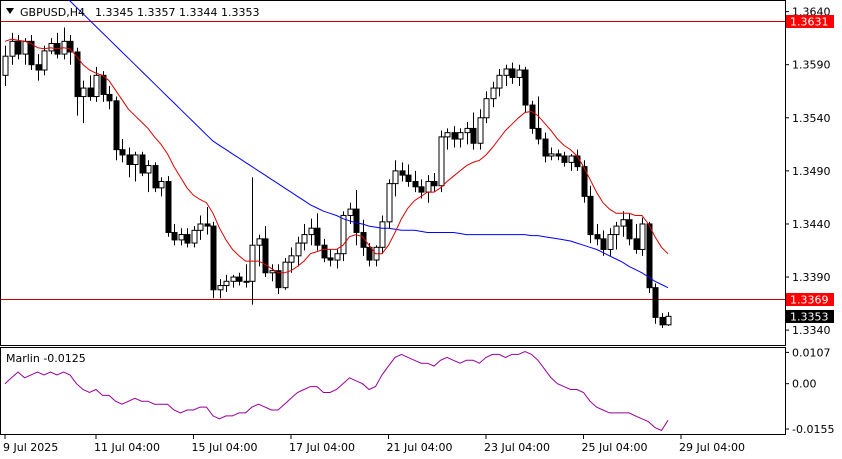 This screenshot has height=459, width=842. Describe the element at coordinates (322, 447) in the screenshot. I see `time-tick-label: 17 Jul 04:00` at that location.